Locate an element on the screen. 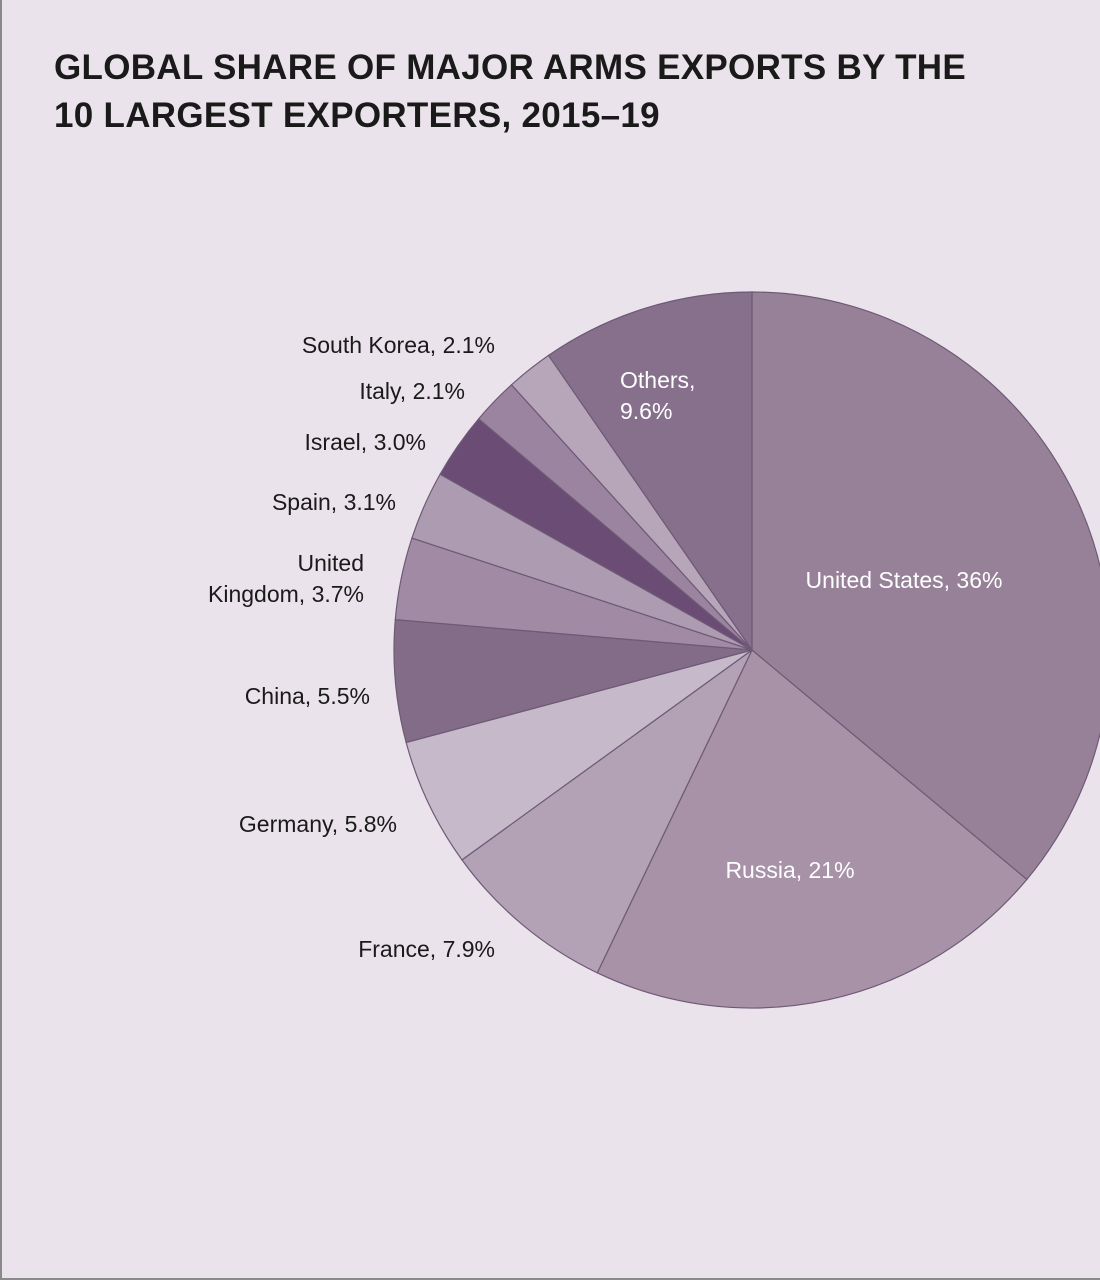  slice-label-china: China, 5.5% is located at coordinates (307, 696).